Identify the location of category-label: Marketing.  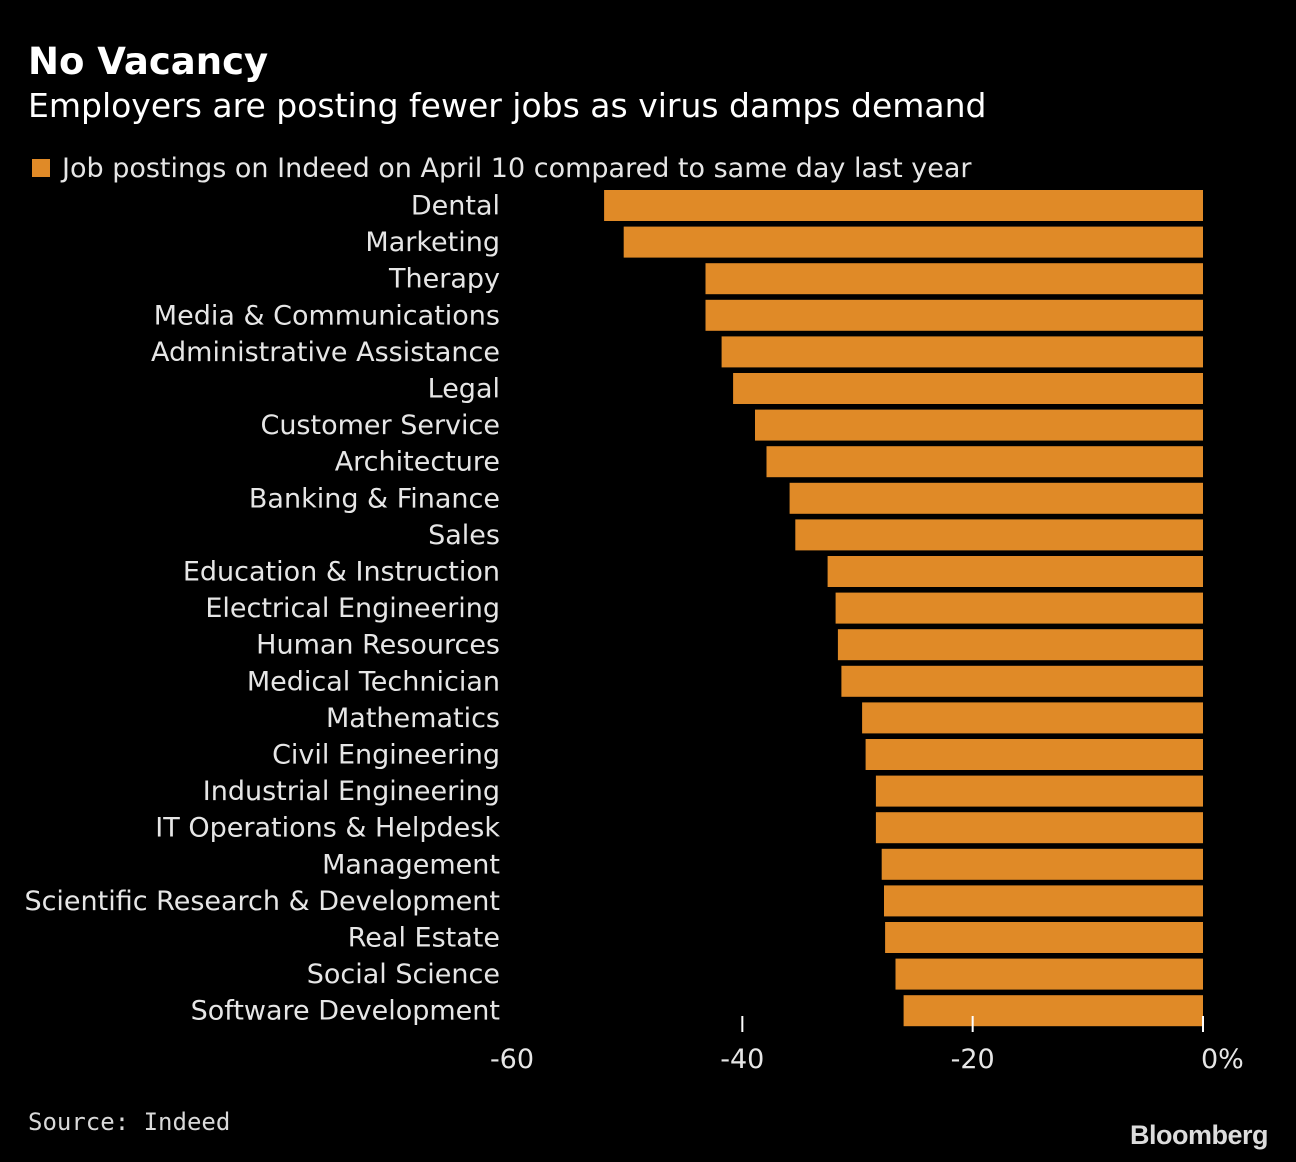
(432, 242).